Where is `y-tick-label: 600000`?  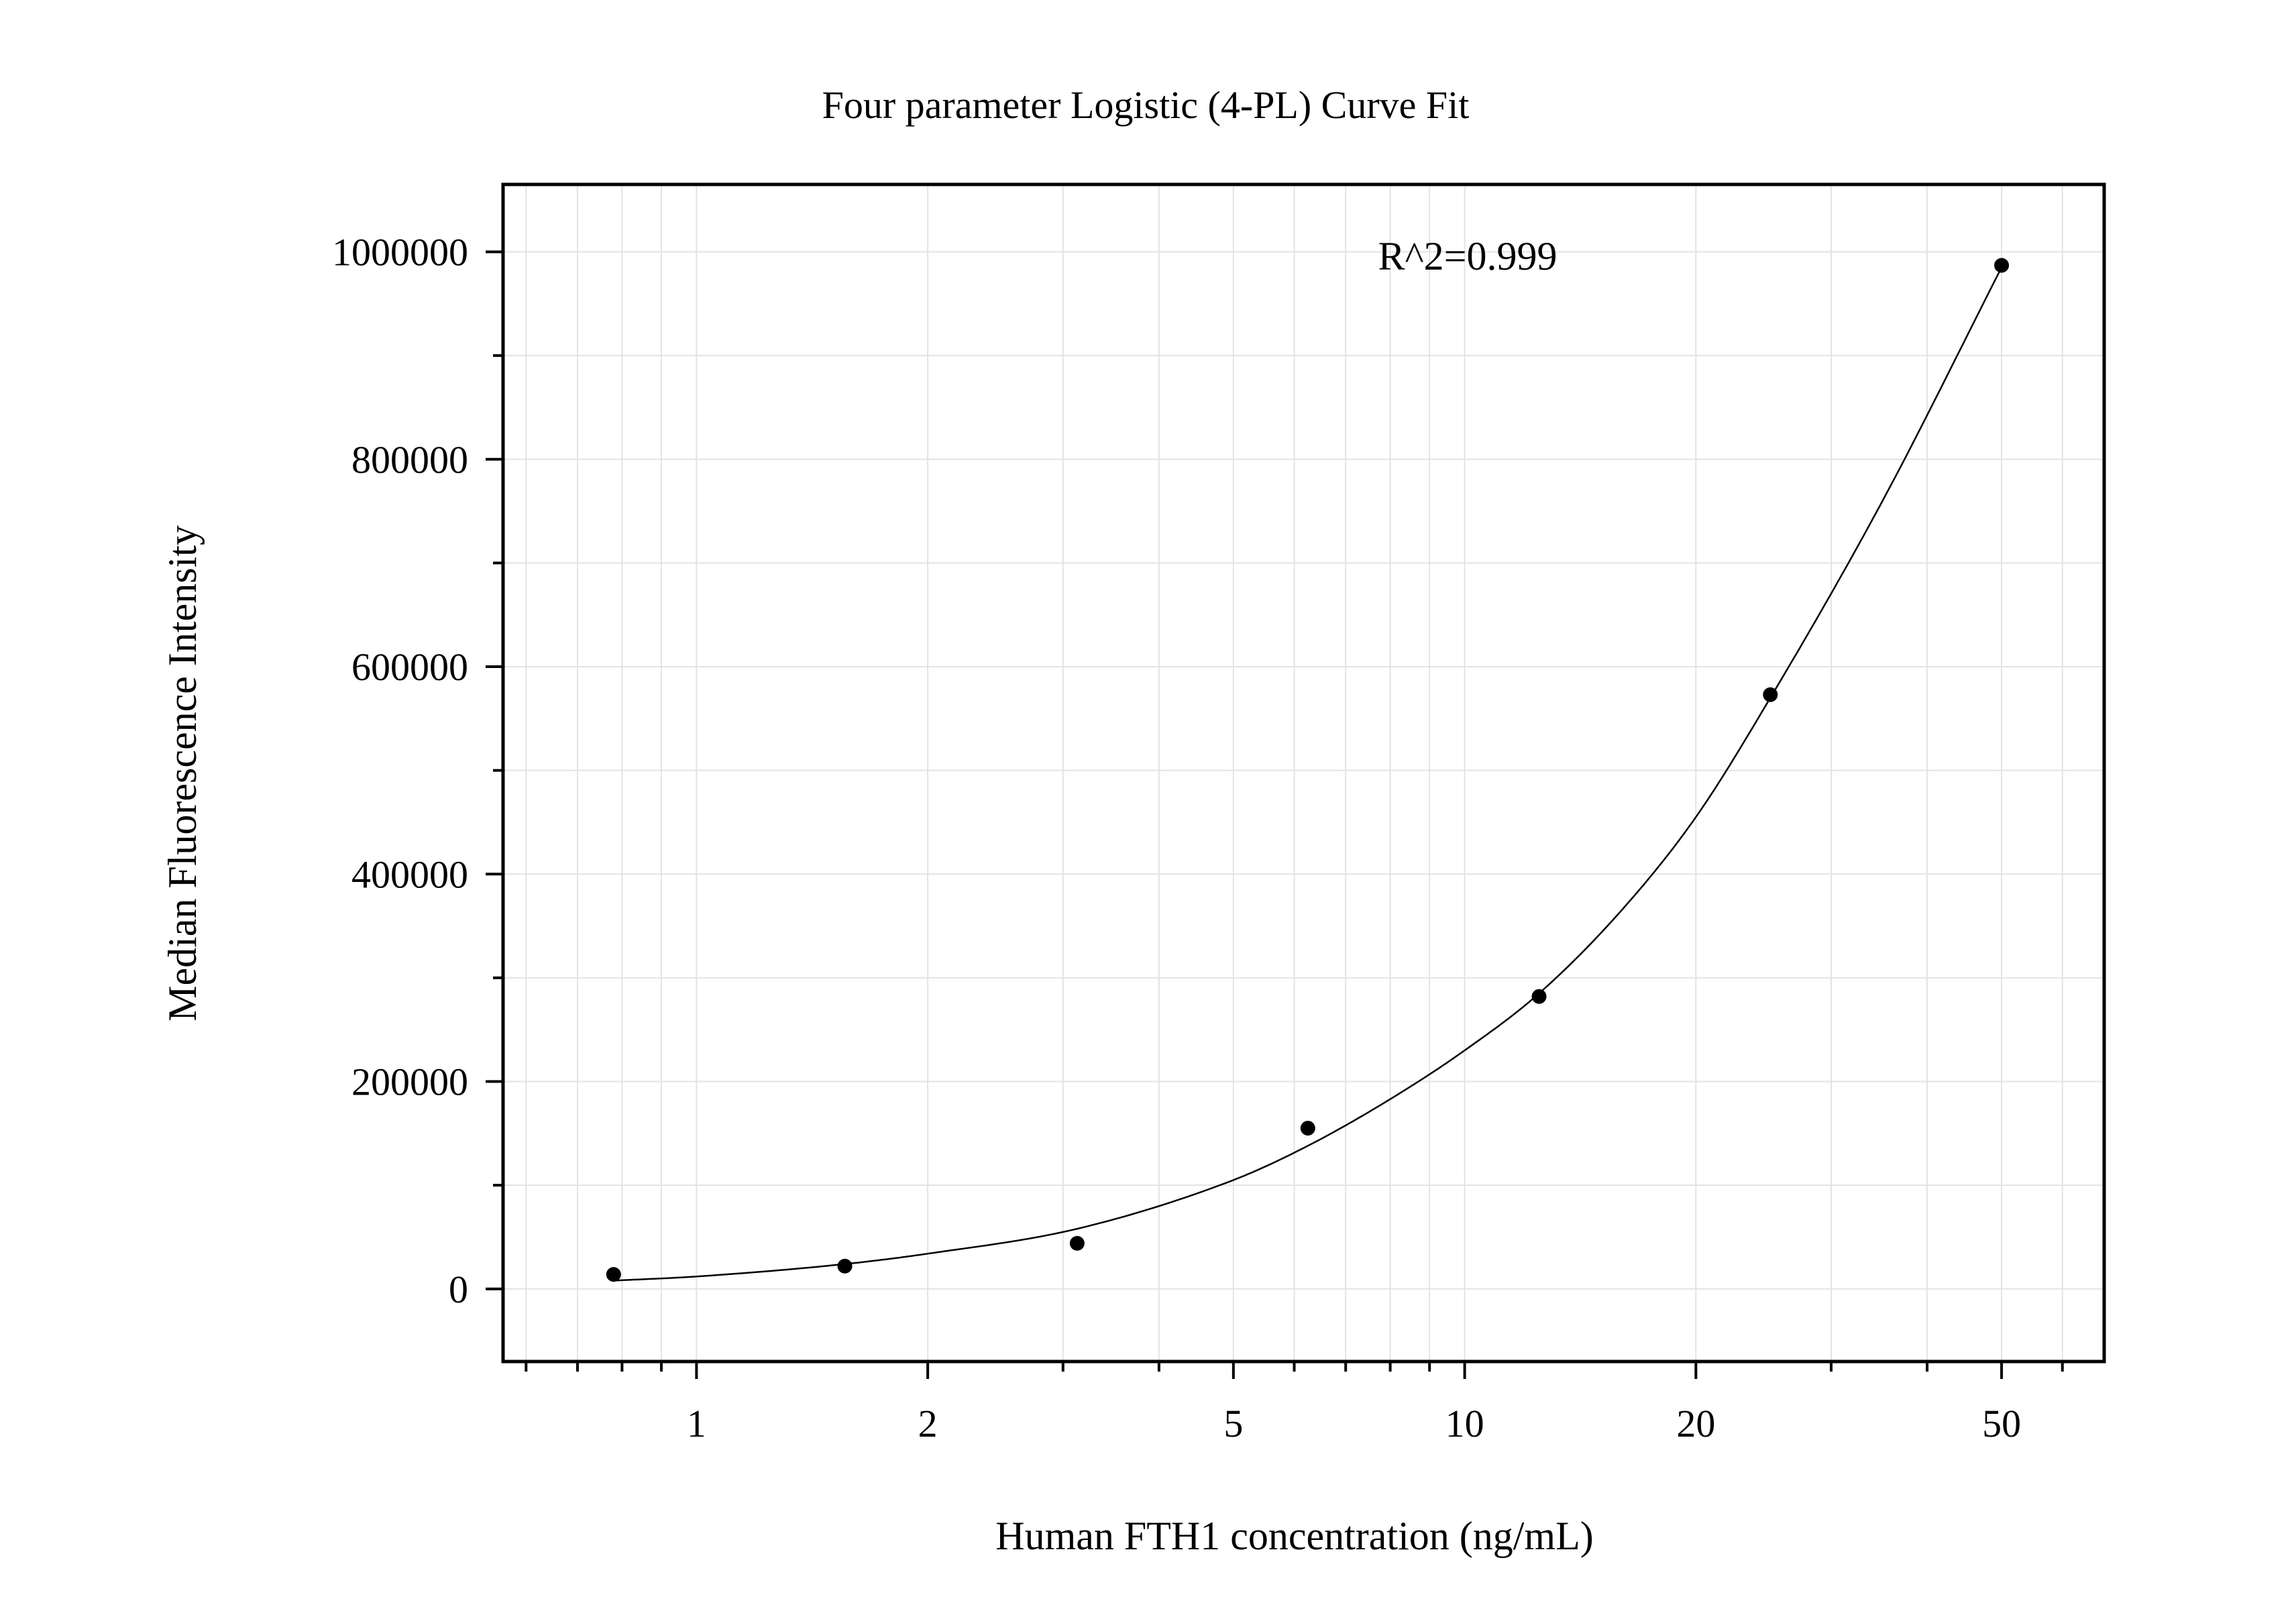 y-tick-label: 600000 is located at coordinates (409, 667).